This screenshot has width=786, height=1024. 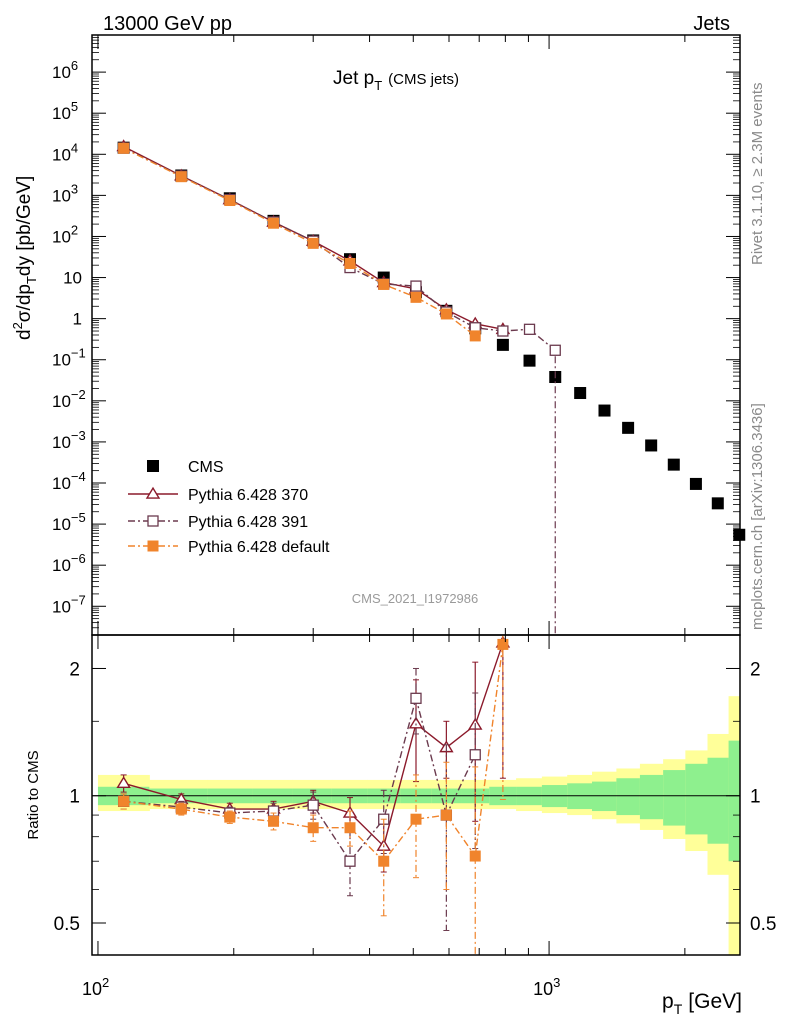 I want to click on legend-label: Pythia 6.428 391, so click(x=248, y=522).